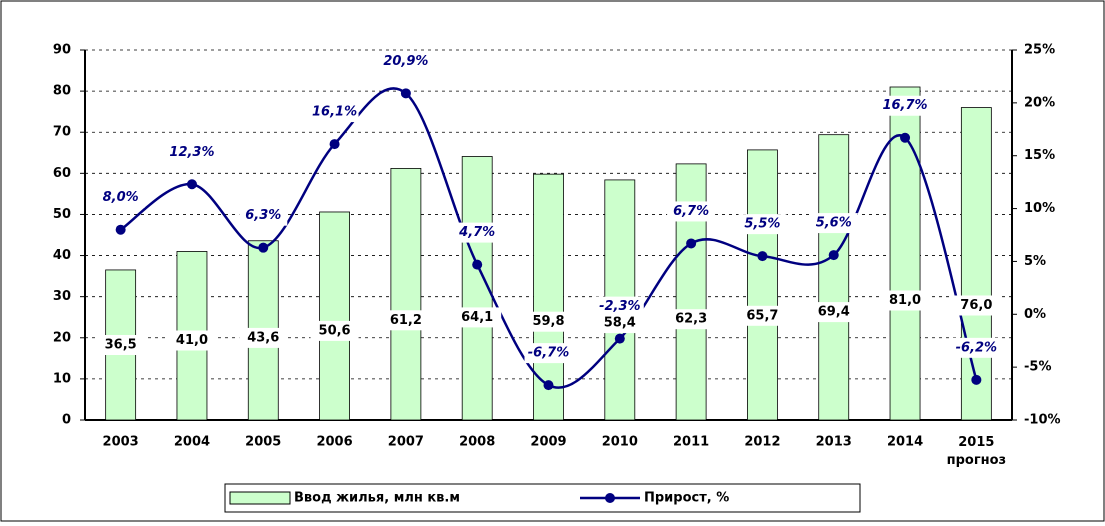 This screenshot has height=526, width=1105. I want to click on y2-tick-label: 5%, so click(1035, 261).